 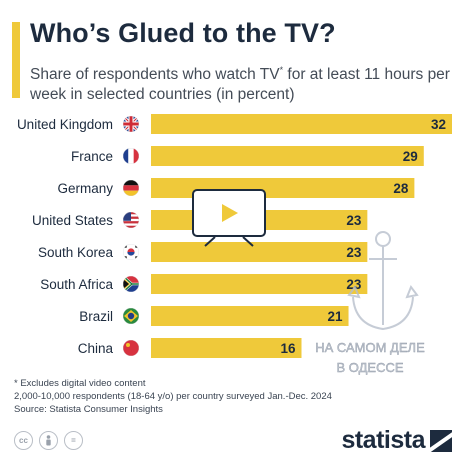 I want to click on chart-title: Who’s Glued to the TV?, so click(x=183, y=33).